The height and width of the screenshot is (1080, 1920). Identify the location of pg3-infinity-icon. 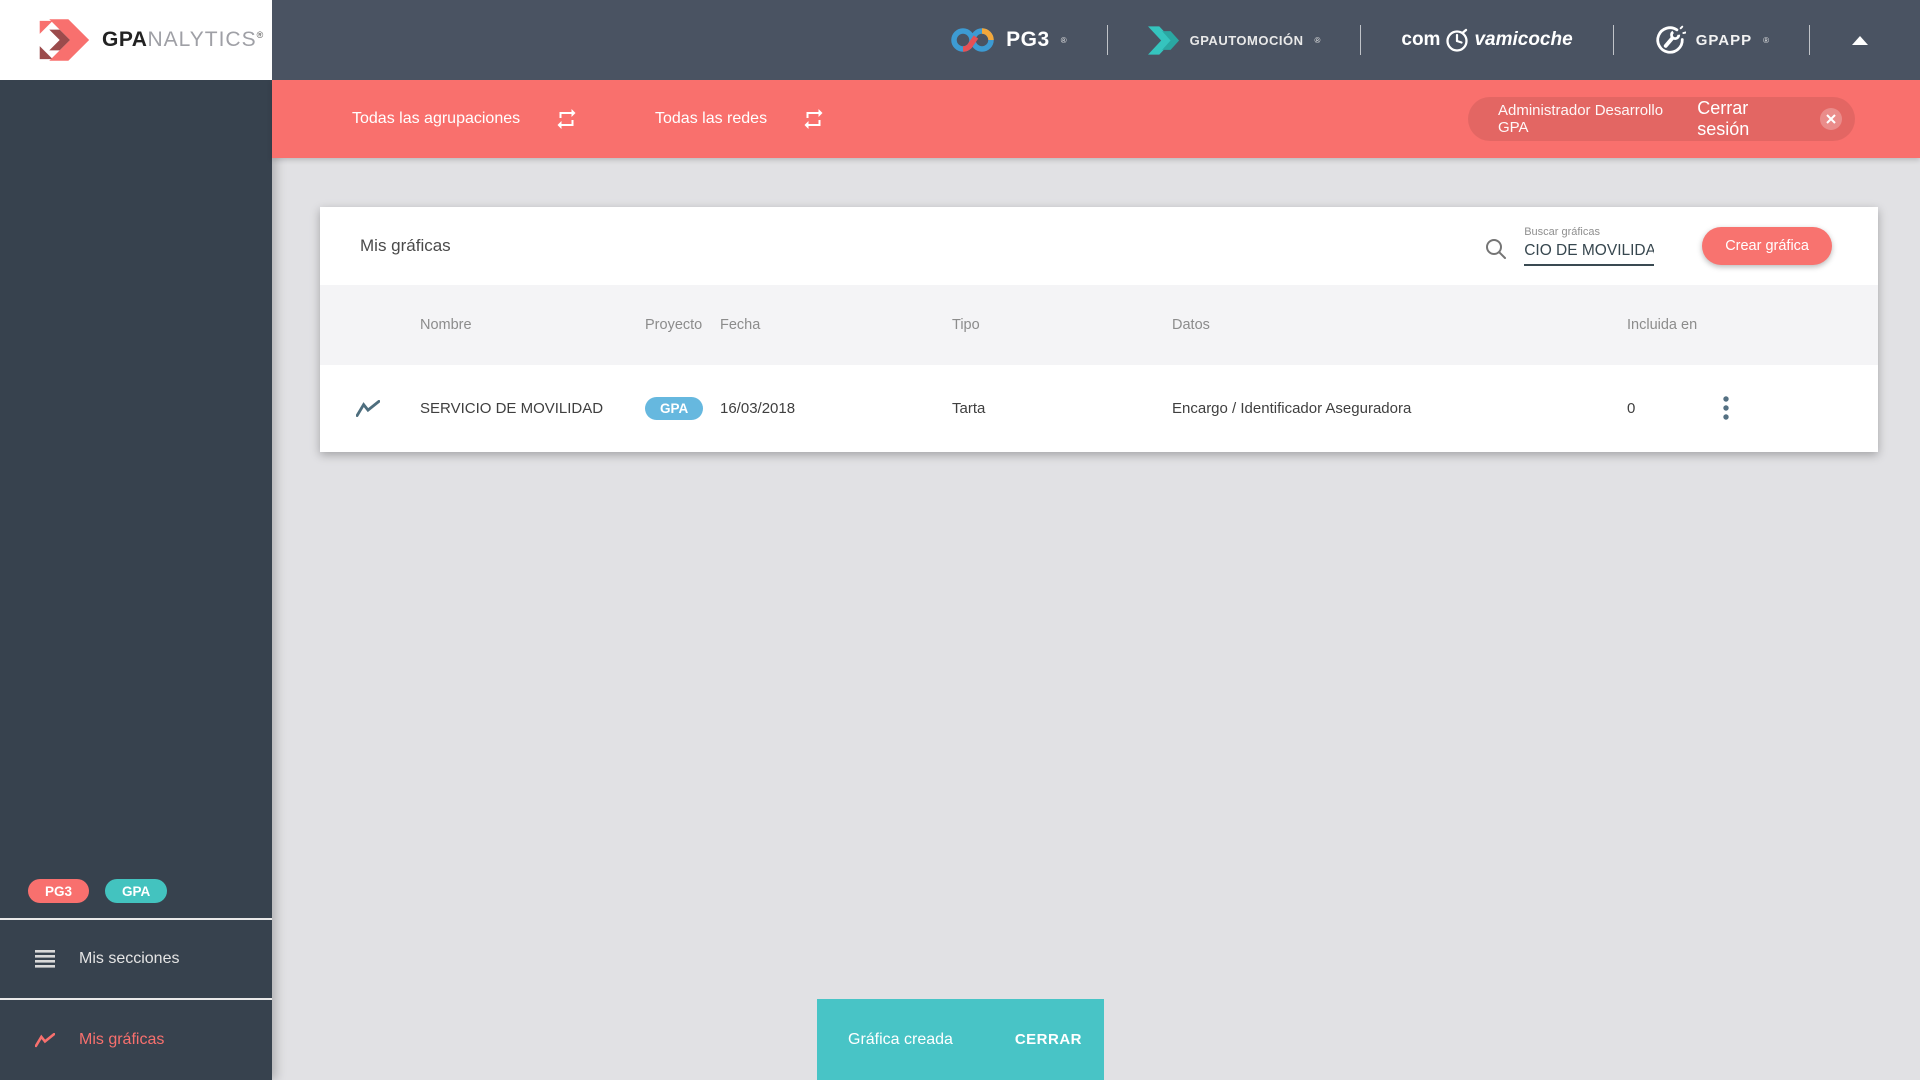
(972, 40).